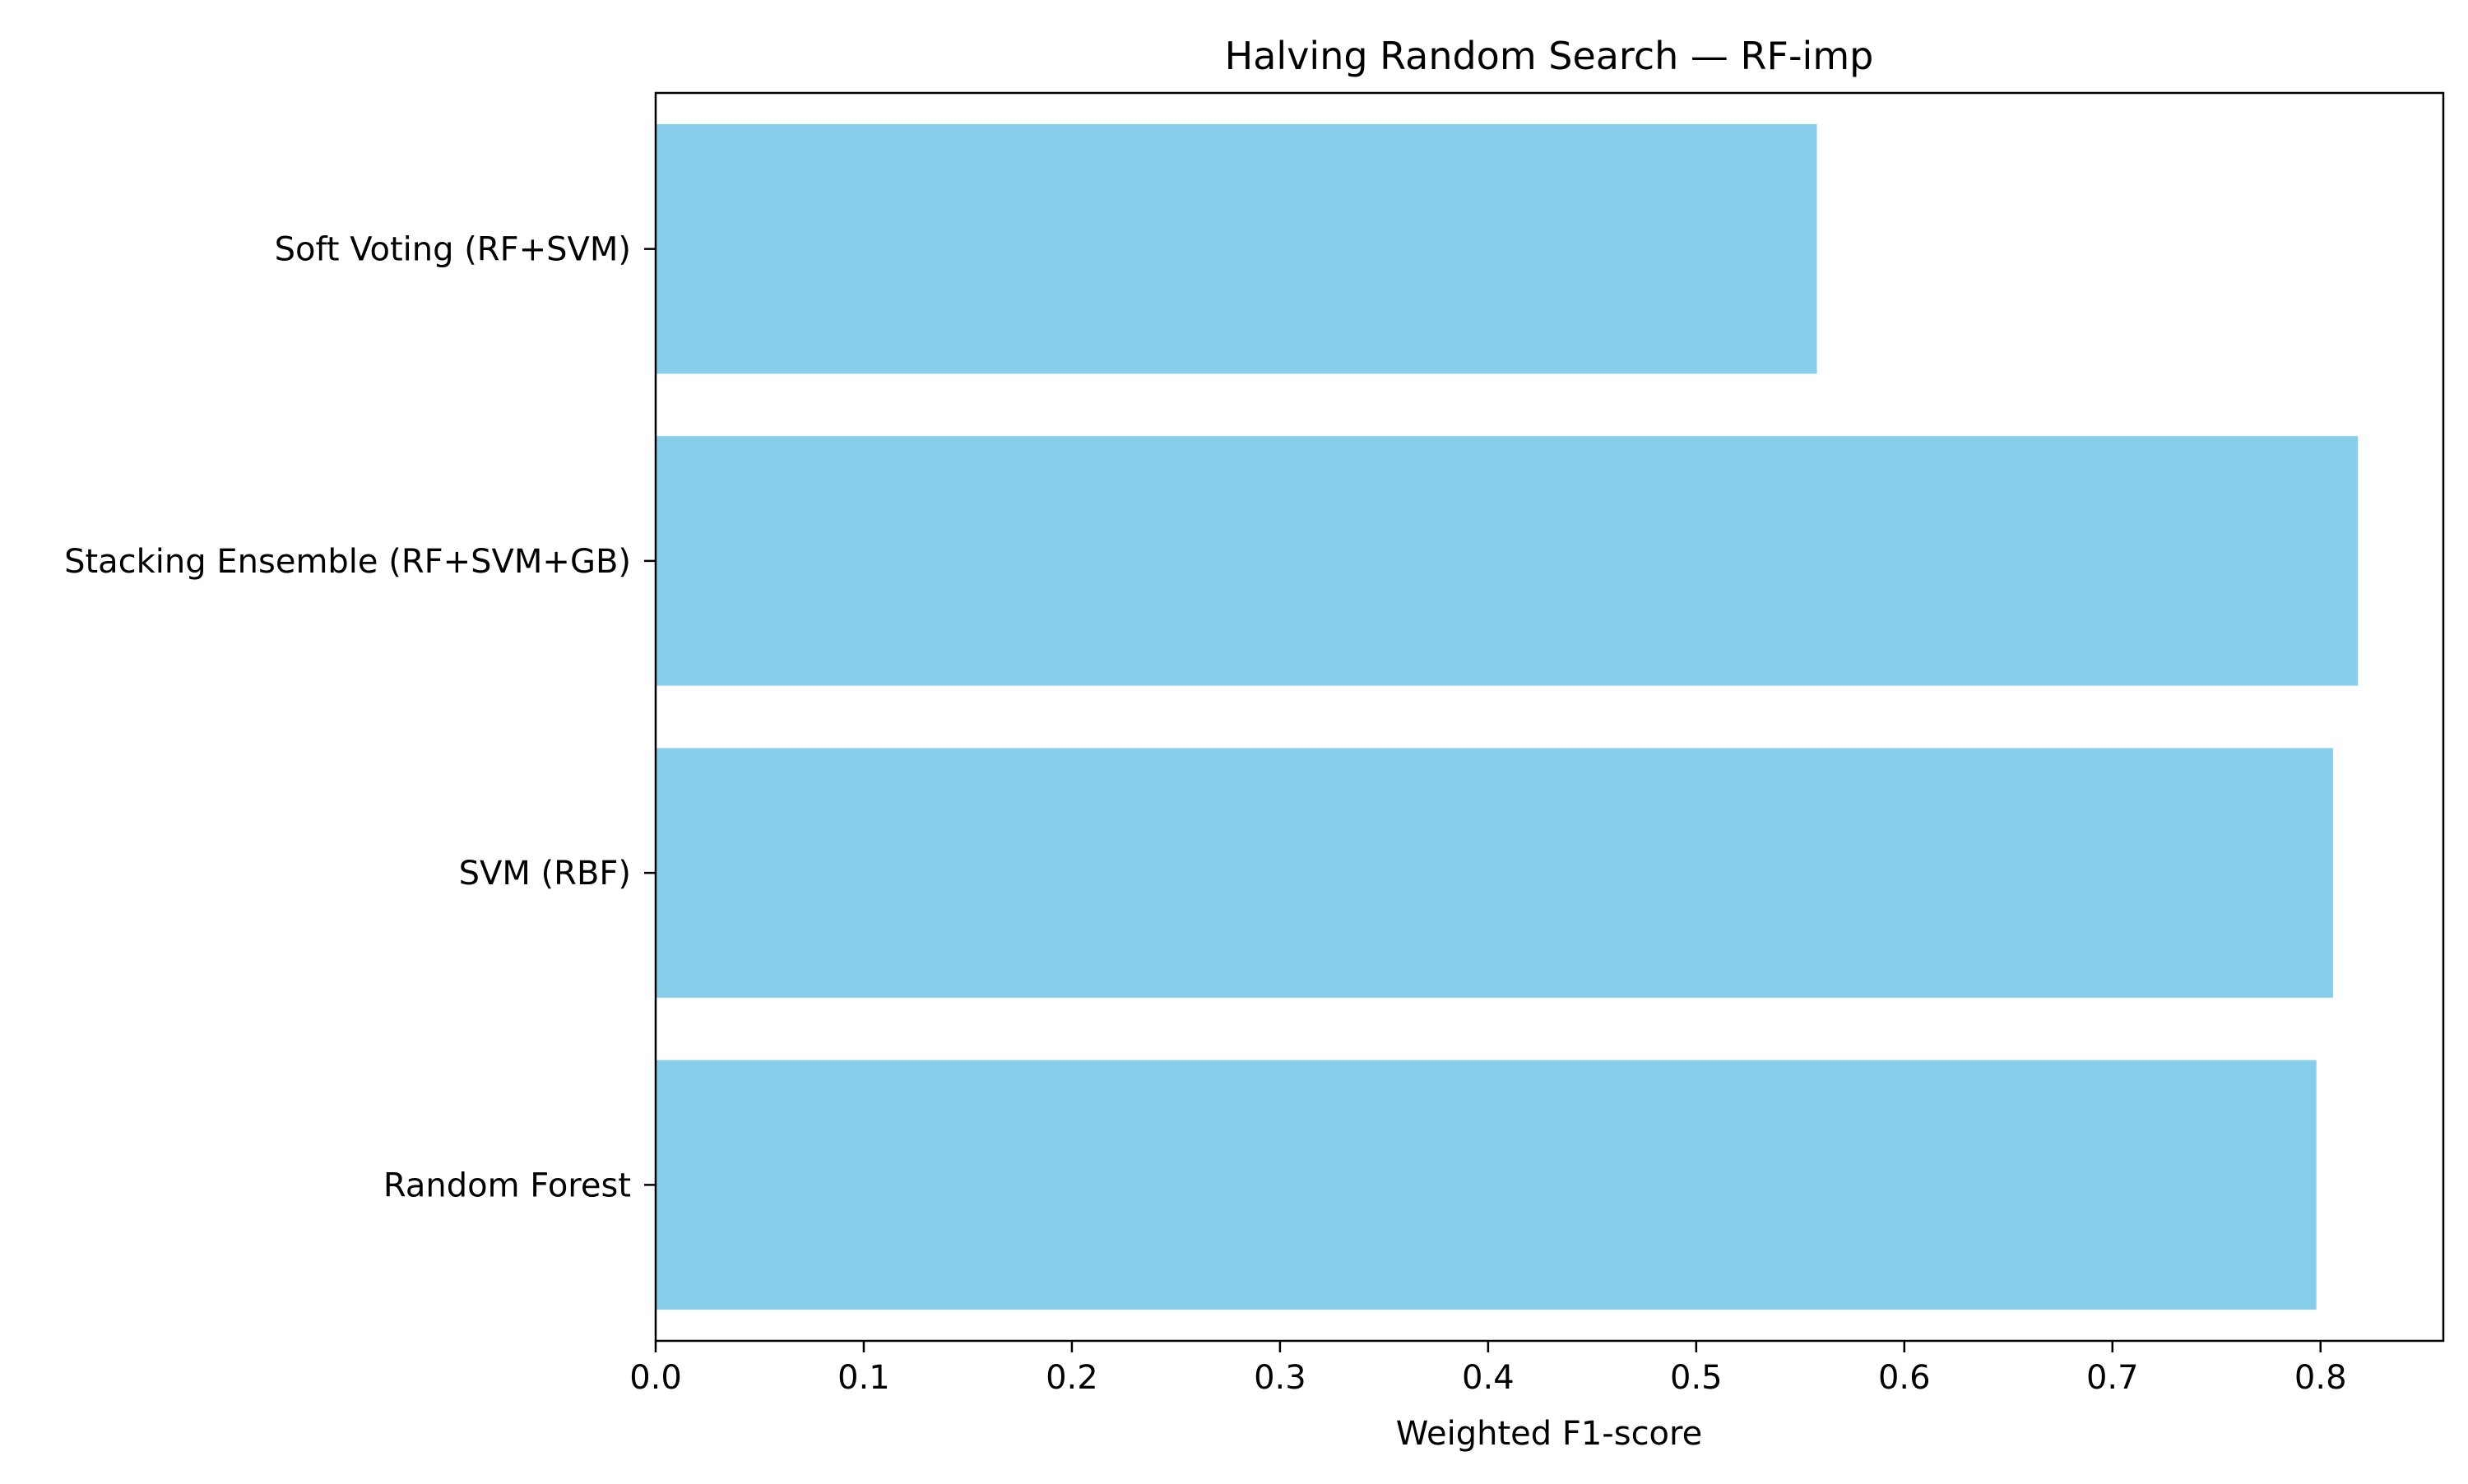 This screenshot has height=1484, width=2468. I want to click on y-tick-label: Soft Voting (RF+SVM), so click(453, 250).